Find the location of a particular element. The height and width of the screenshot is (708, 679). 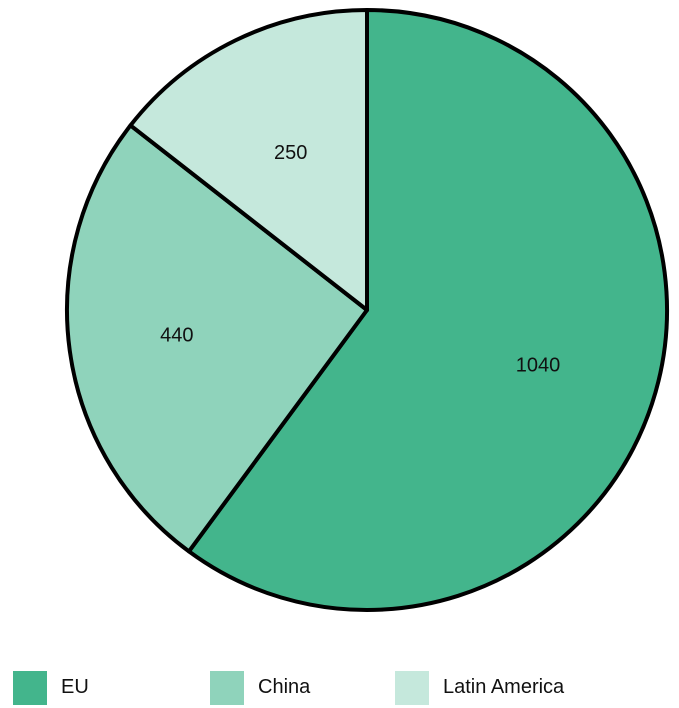

legend: EU China Latin America is located at coordinates (339, 682).